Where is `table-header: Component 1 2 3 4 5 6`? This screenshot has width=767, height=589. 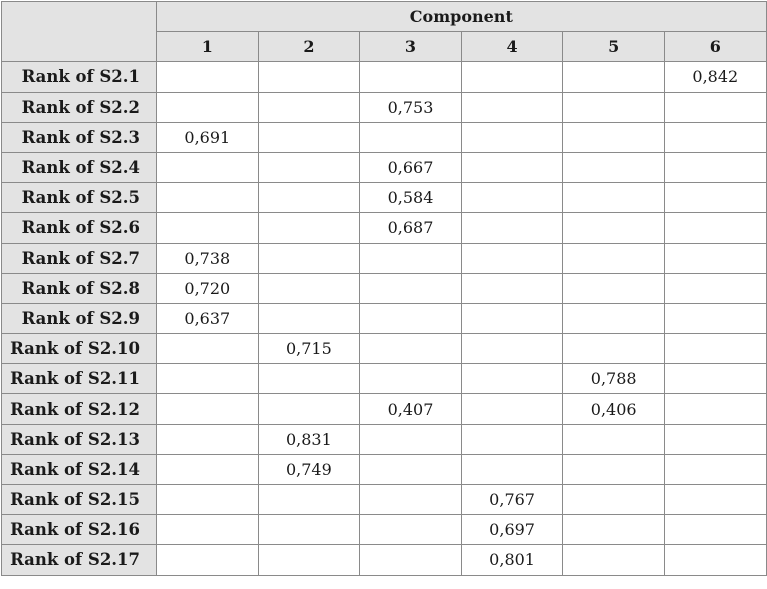 table-header: Component 1 2 3 4 5 6 is located at coordinates (384, 31).